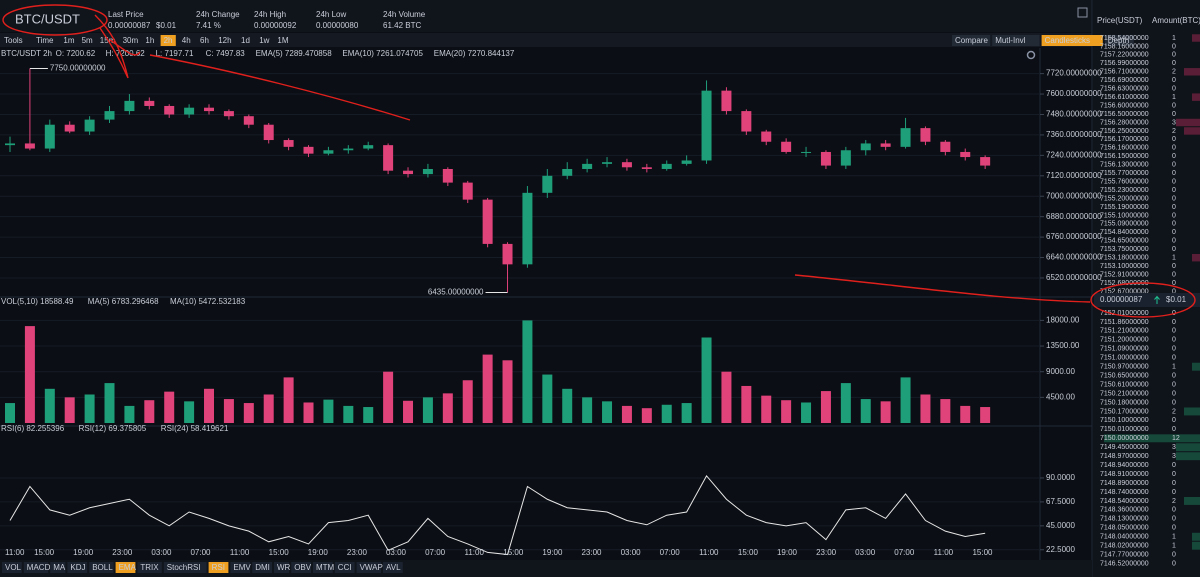 This screenshot has height=577, width=1200. I want to click on book-price: 7155.77000000, so click(1124, 173).